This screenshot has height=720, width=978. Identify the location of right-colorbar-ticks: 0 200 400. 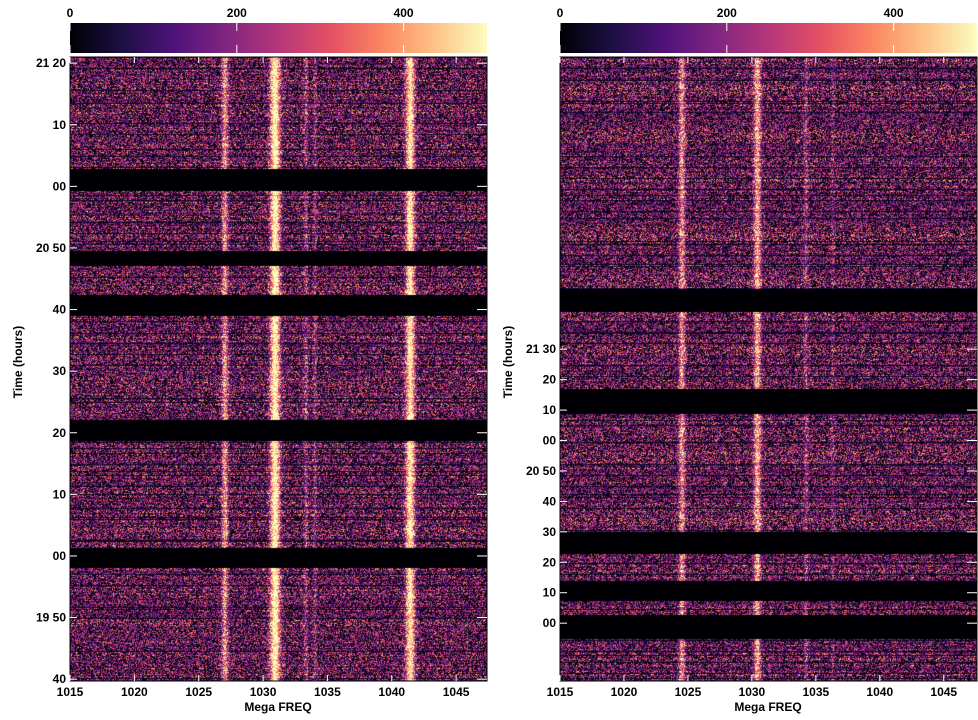
(730, 29).